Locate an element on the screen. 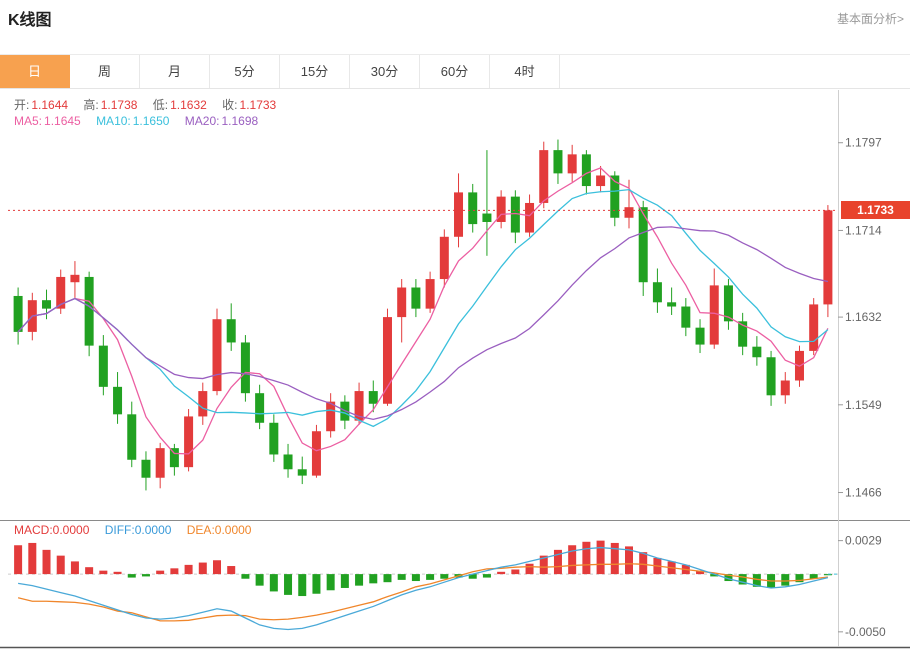  diff-value: DIFF:0.0000 is located at coordinates (138, 530).